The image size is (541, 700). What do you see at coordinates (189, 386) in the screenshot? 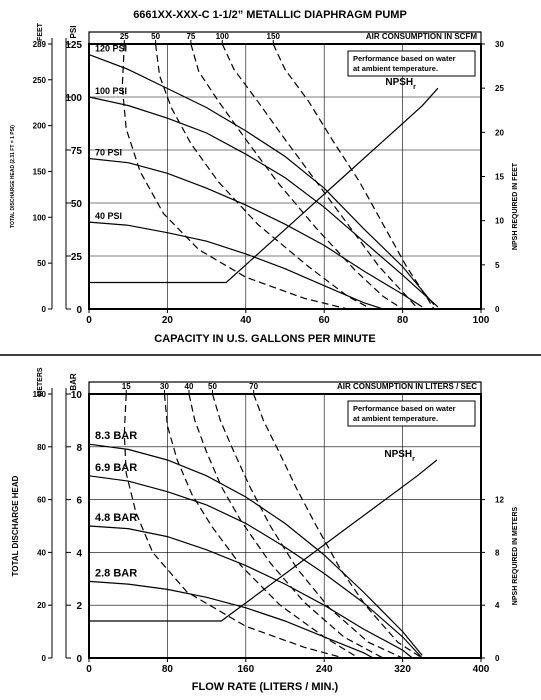
I see `top-tick-label: 40` at bounding box center [189, 386].